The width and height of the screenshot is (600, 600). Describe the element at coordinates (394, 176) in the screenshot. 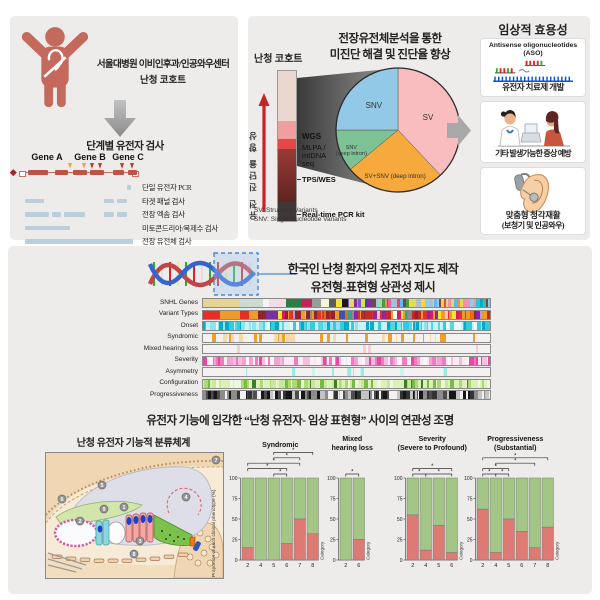

I see `svg-text: SV+SNV (deep intron)` at that location.